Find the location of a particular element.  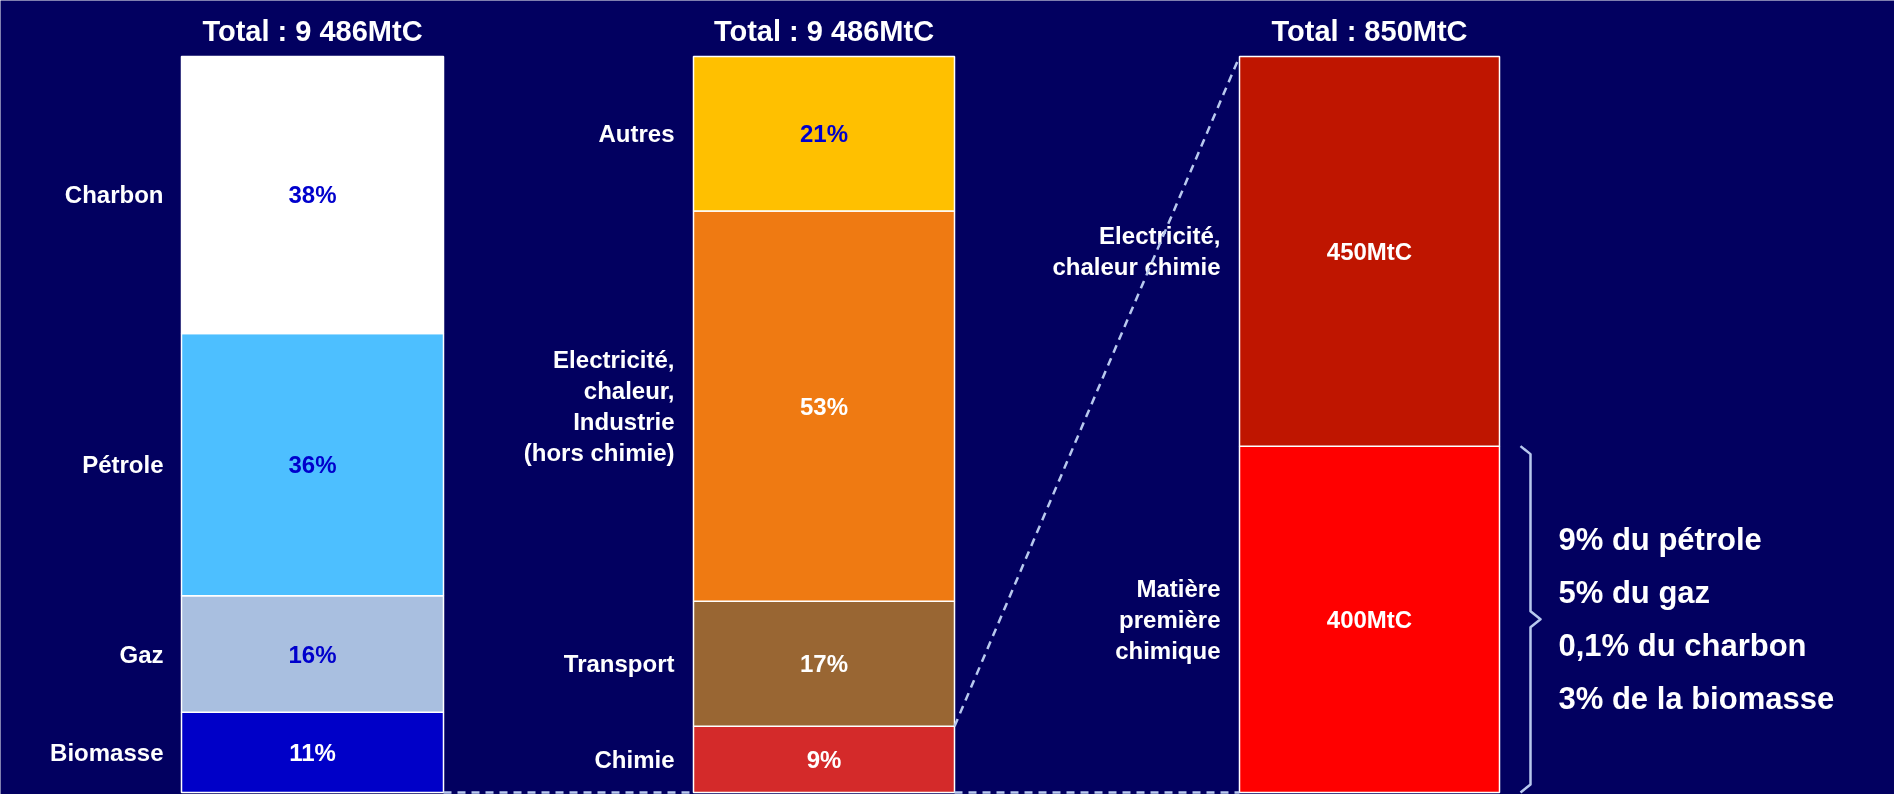

series-label: Chimie is located at coordinates (634, 759).